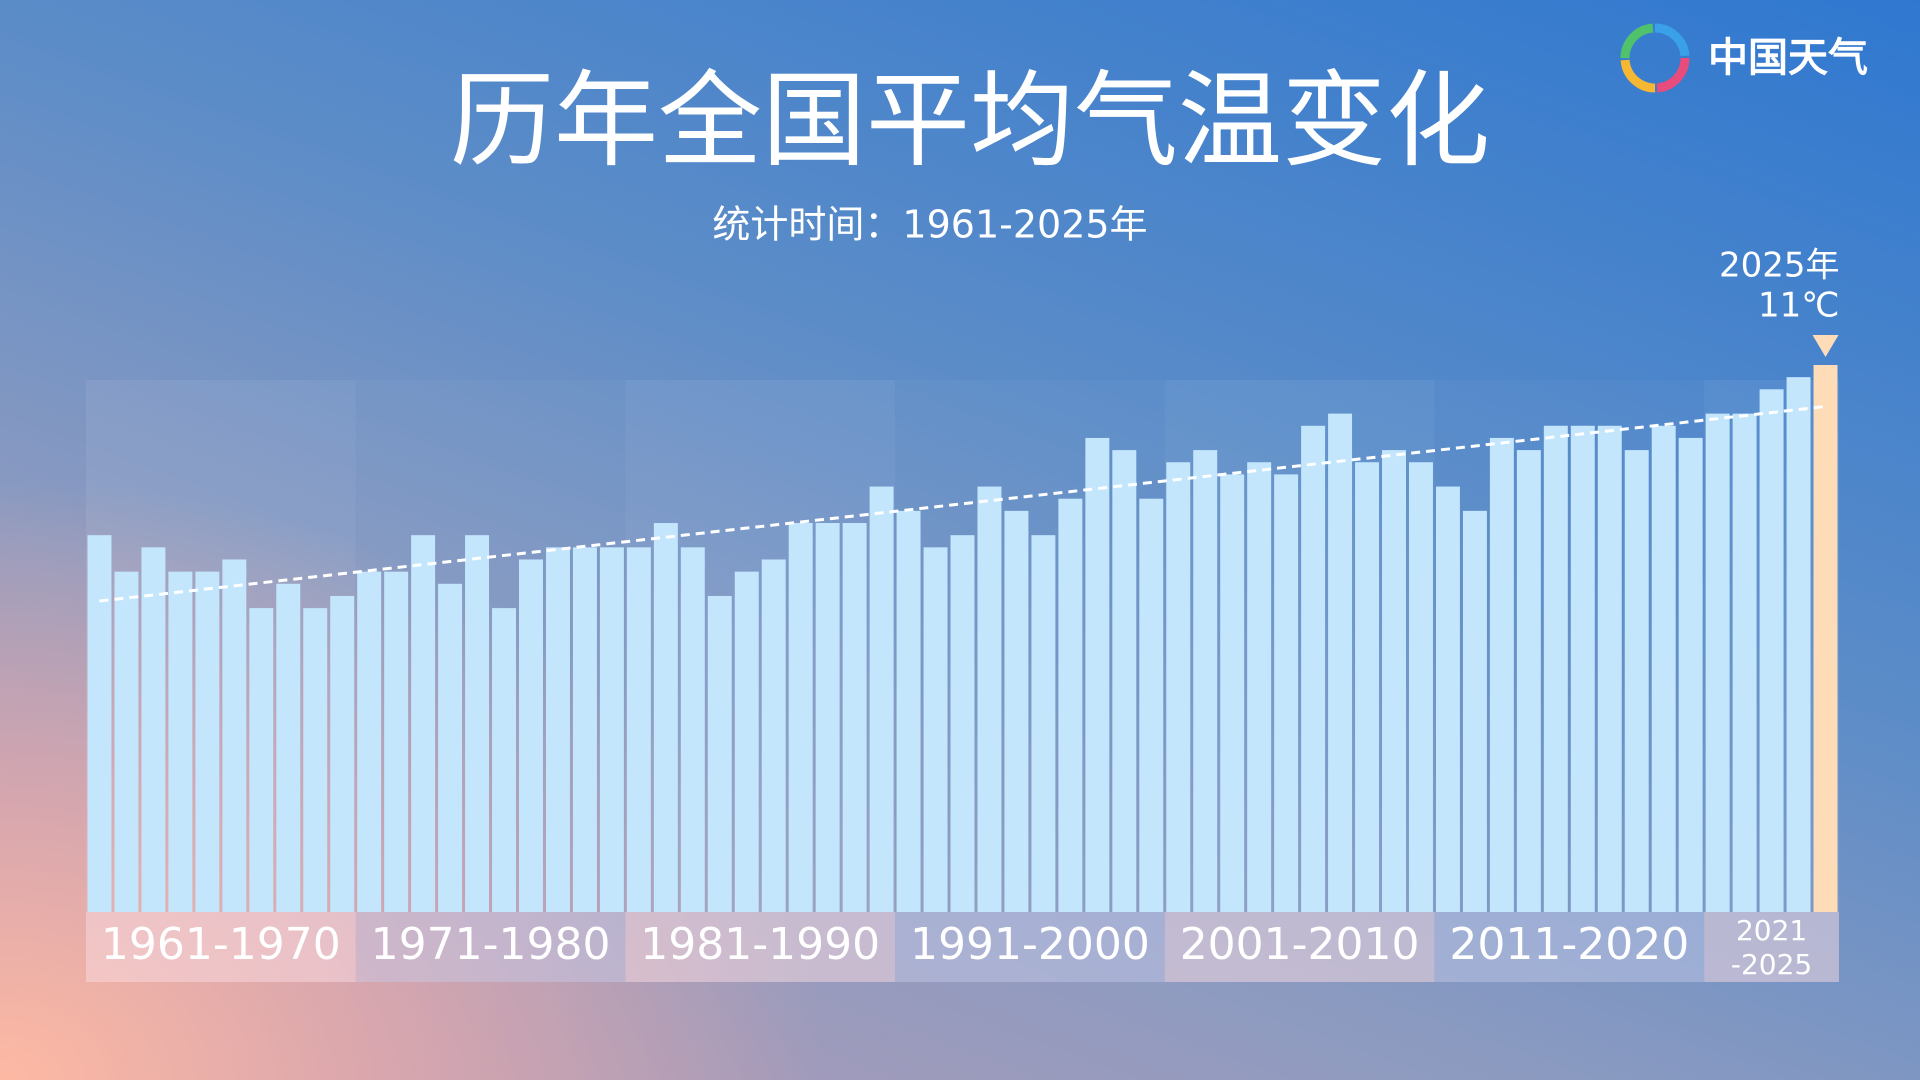 The image size is (1920, 1080). Describe the element at coordinates (1788, 58) in the screenshot. I see `logo-text: 中国天气` at that location.